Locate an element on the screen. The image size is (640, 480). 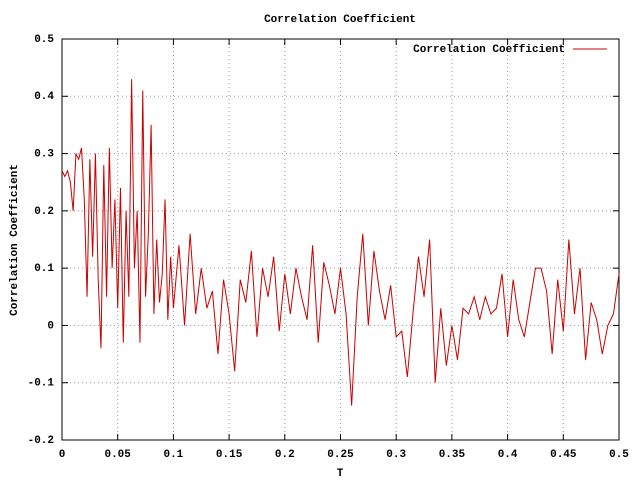
x-tick-label: 0.5 is located at coordinates (619, 455).